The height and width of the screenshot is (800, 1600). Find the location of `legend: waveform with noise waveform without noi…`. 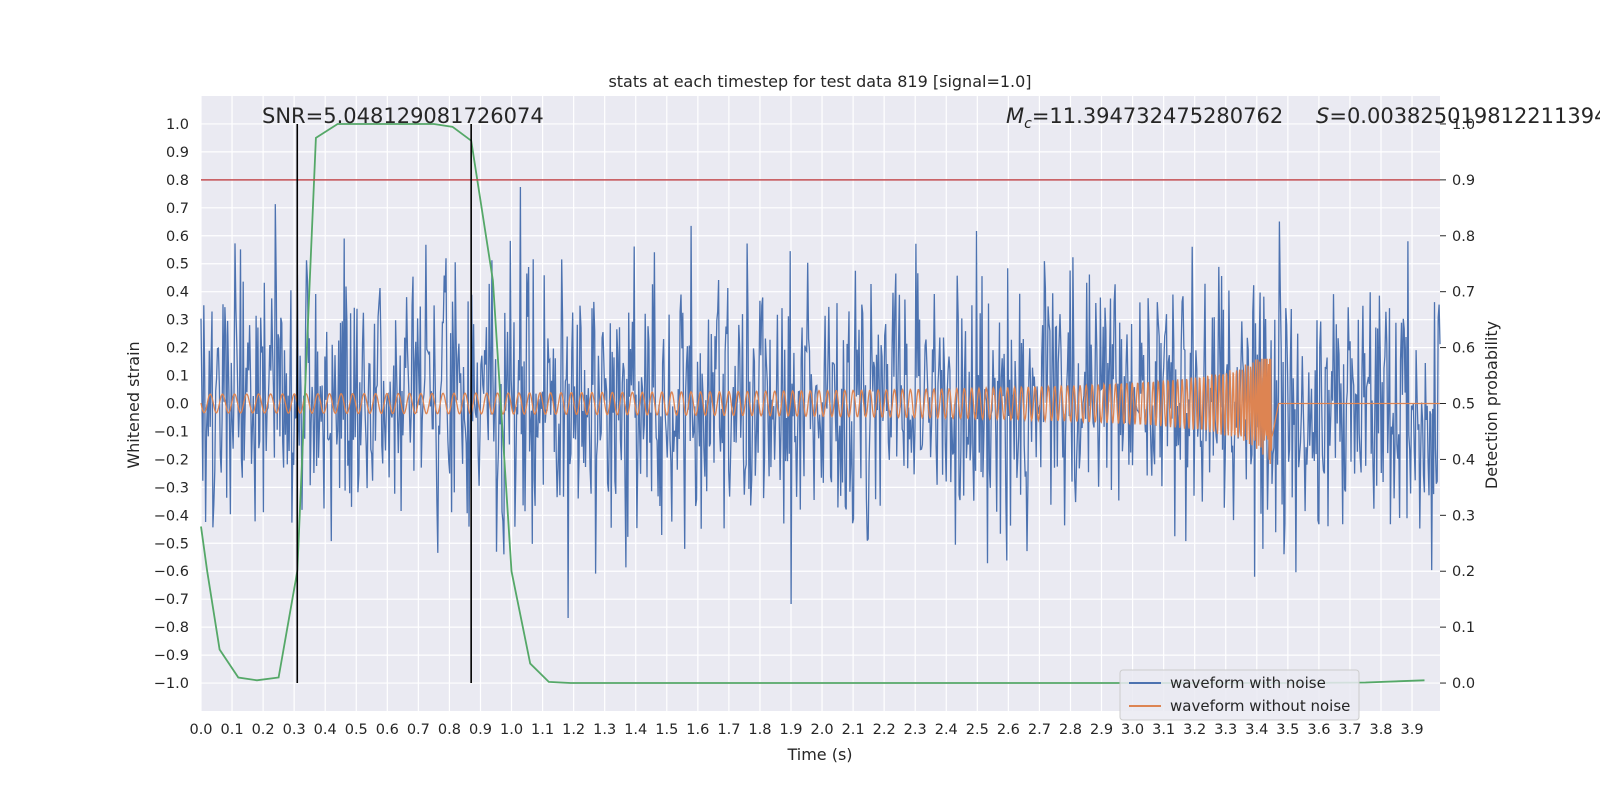

legend: waveform with noise waveform without noi… is located at coordinates (1239, 695).